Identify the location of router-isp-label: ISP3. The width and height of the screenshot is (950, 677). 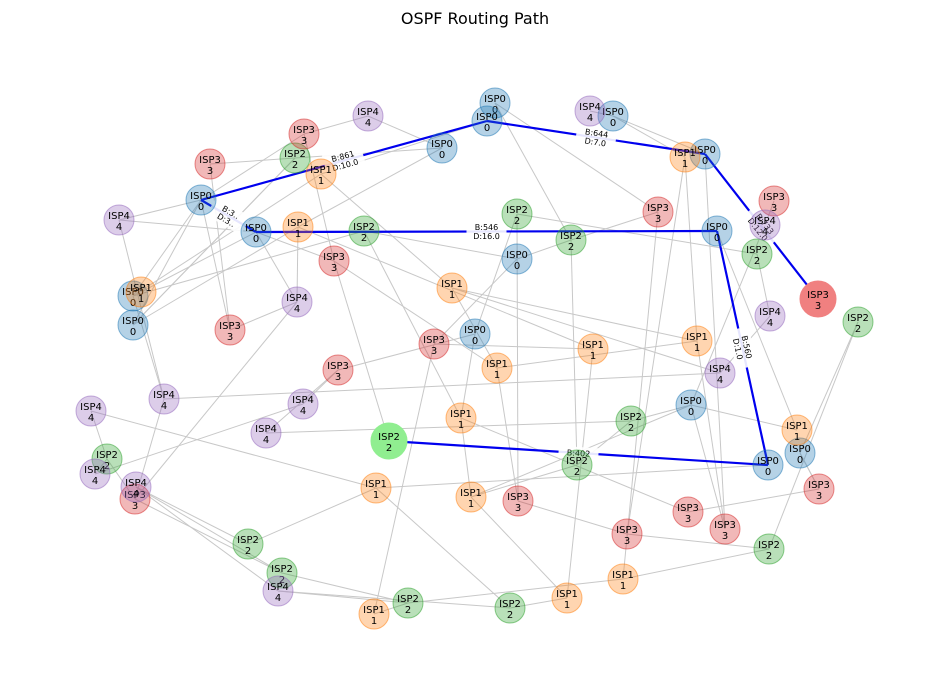
(818, 295).